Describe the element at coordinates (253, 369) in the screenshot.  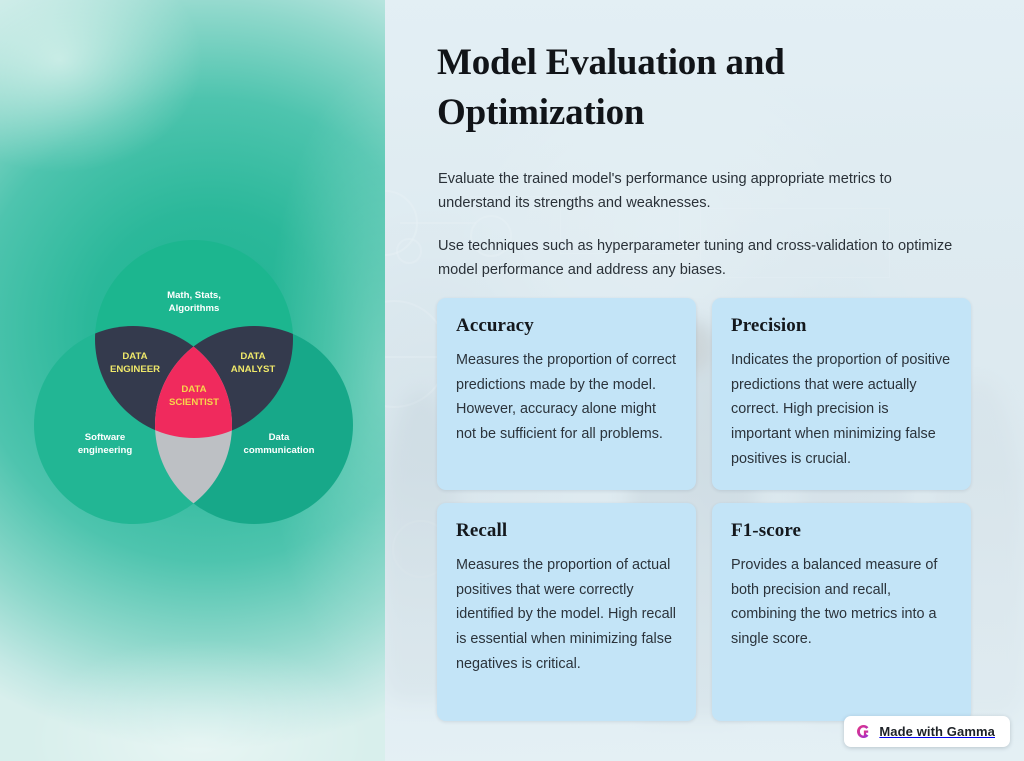
I see `venn-label-data-analyst-line2: ANALYST` at that location.